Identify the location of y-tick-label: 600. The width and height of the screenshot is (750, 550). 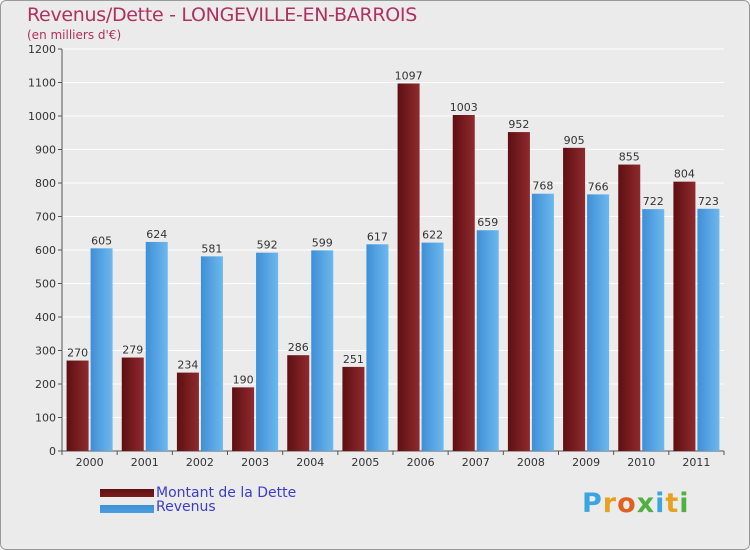
(45, 250).